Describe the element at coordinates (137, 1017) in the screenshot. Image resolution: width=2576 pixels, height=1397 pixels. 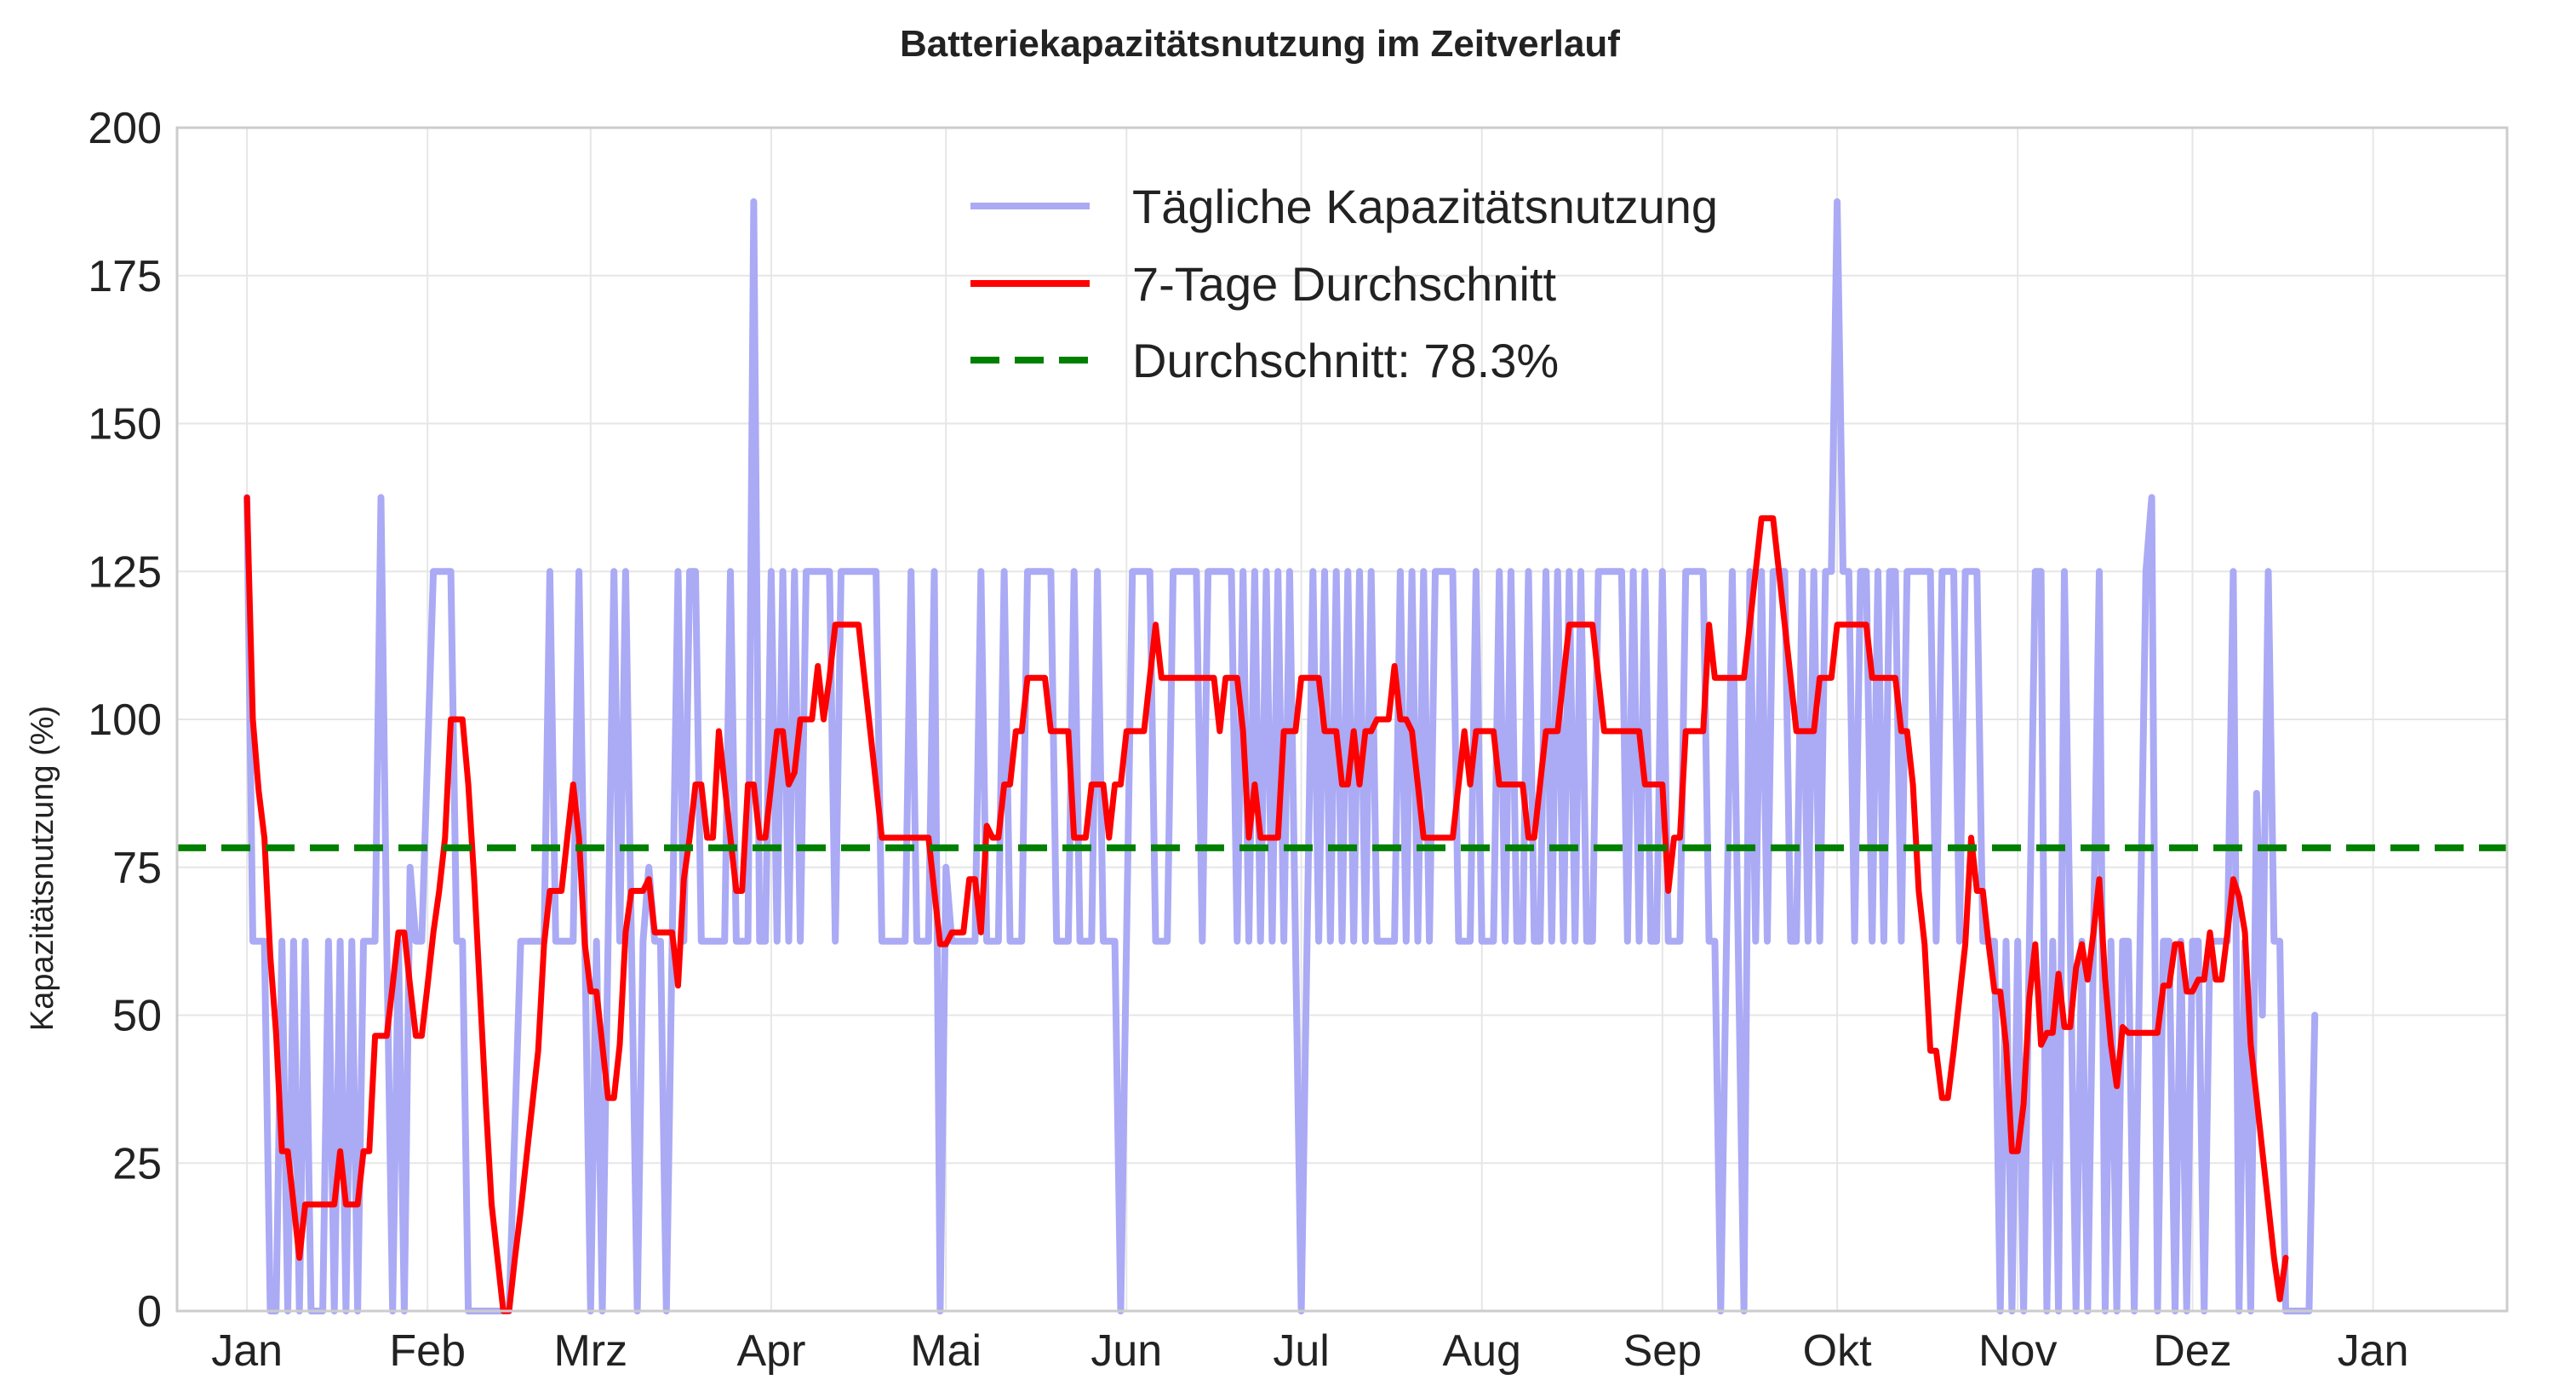
I see `y-tick-label: 50` at that location.